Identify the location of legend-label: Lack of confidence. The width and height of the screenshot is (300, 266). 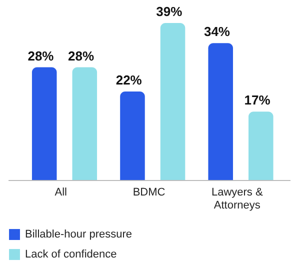
(71, 254).